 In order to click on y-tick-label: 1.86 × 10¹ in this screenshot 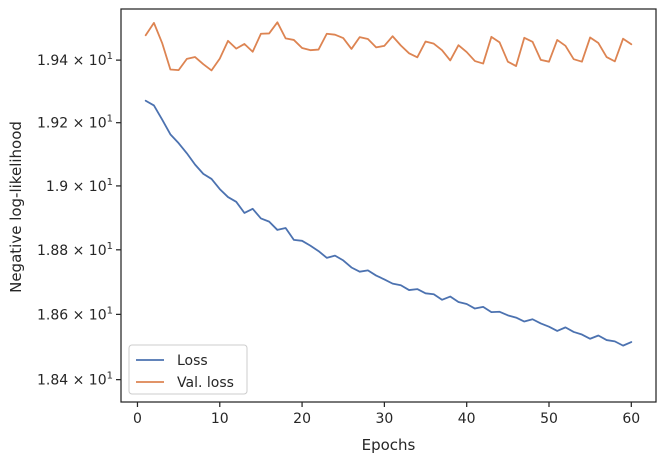, I will do `click(75, 314)`.